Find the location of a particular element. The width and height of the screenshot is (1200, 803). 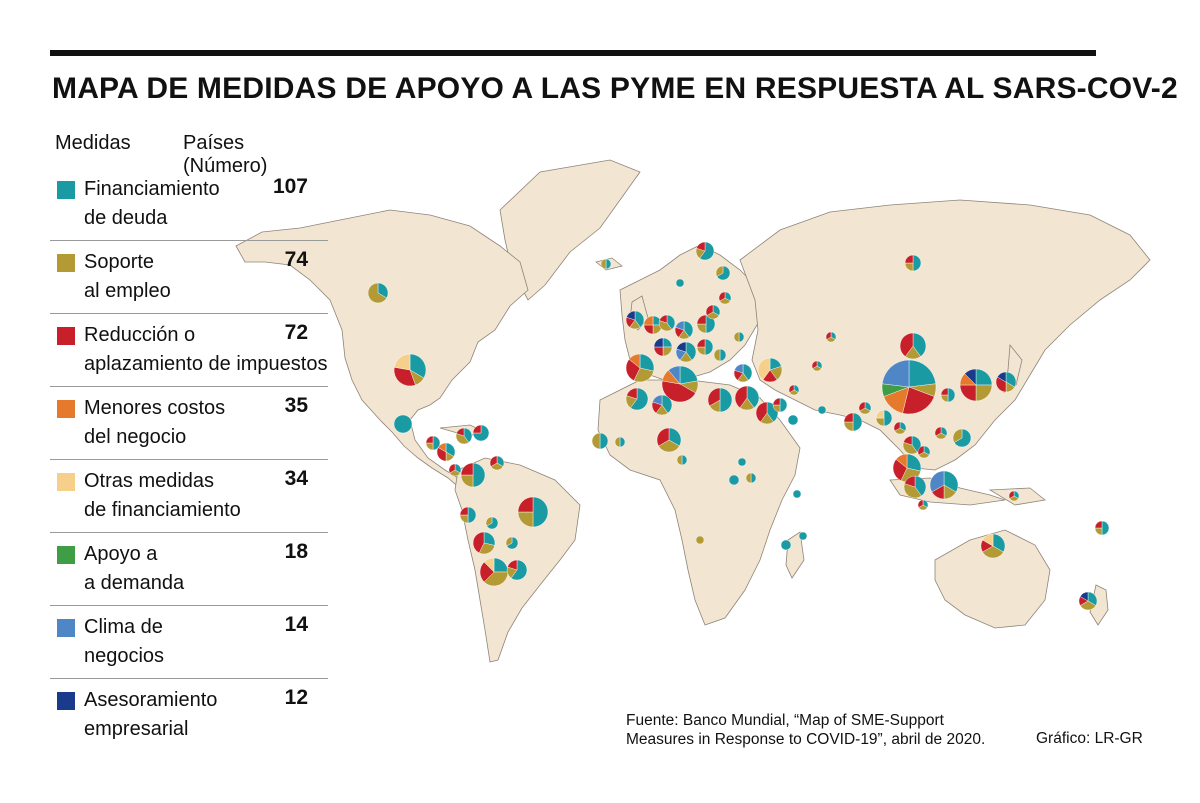

legend-header-countries: Países (Número) is located at coordinates (225, 154).